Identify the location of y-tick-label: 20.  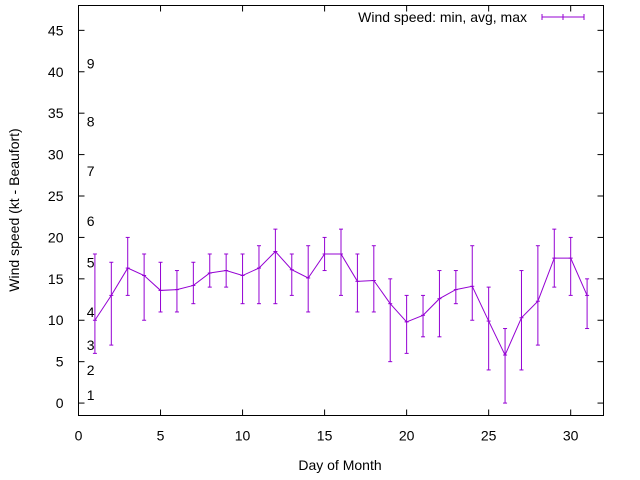
(56, 237).